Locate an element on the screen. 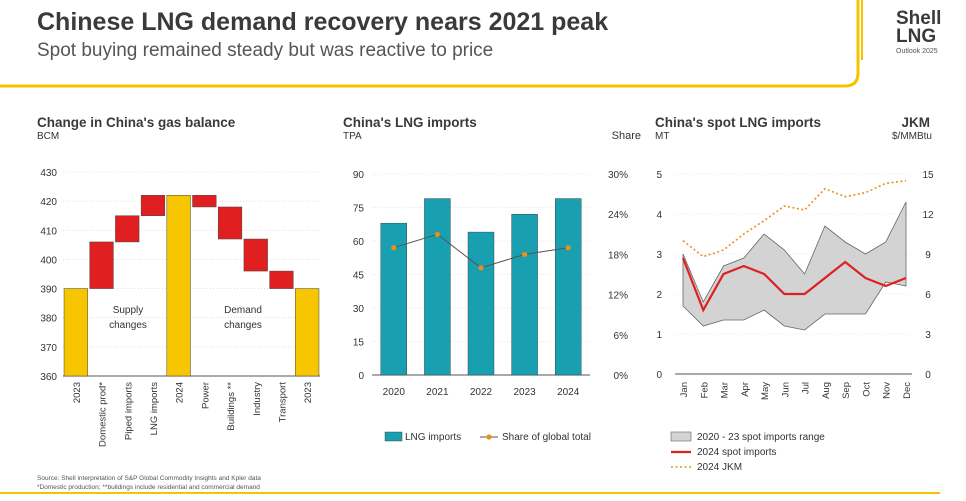 This screenshot has width=966, height=501. chart3-jkm-line is located at coordinates (794, 218).